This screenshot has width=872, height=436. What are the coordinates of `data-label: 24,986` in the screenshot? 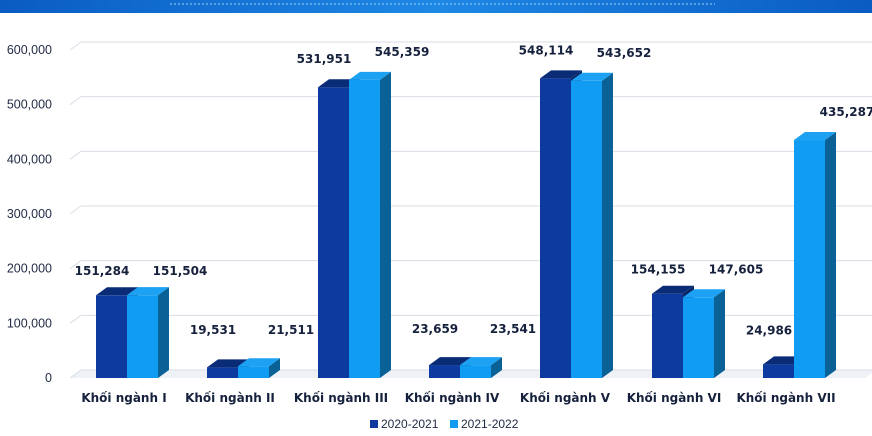 It's located at (769, 330).